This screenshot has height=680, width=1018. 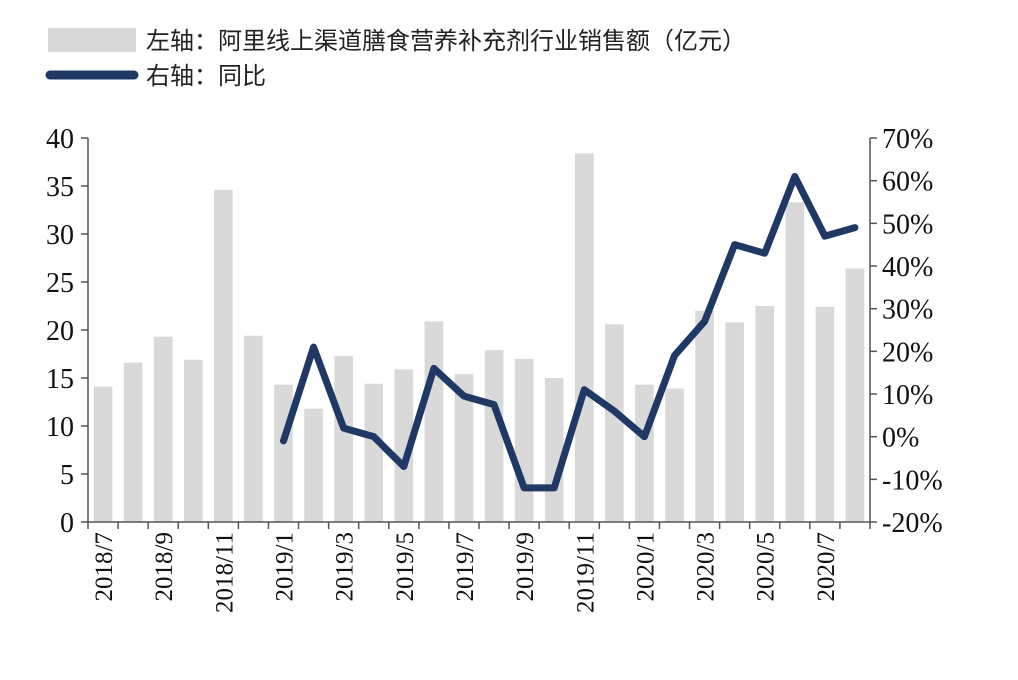 I want to click on bar-2019/2, so click(x=313, y=465).